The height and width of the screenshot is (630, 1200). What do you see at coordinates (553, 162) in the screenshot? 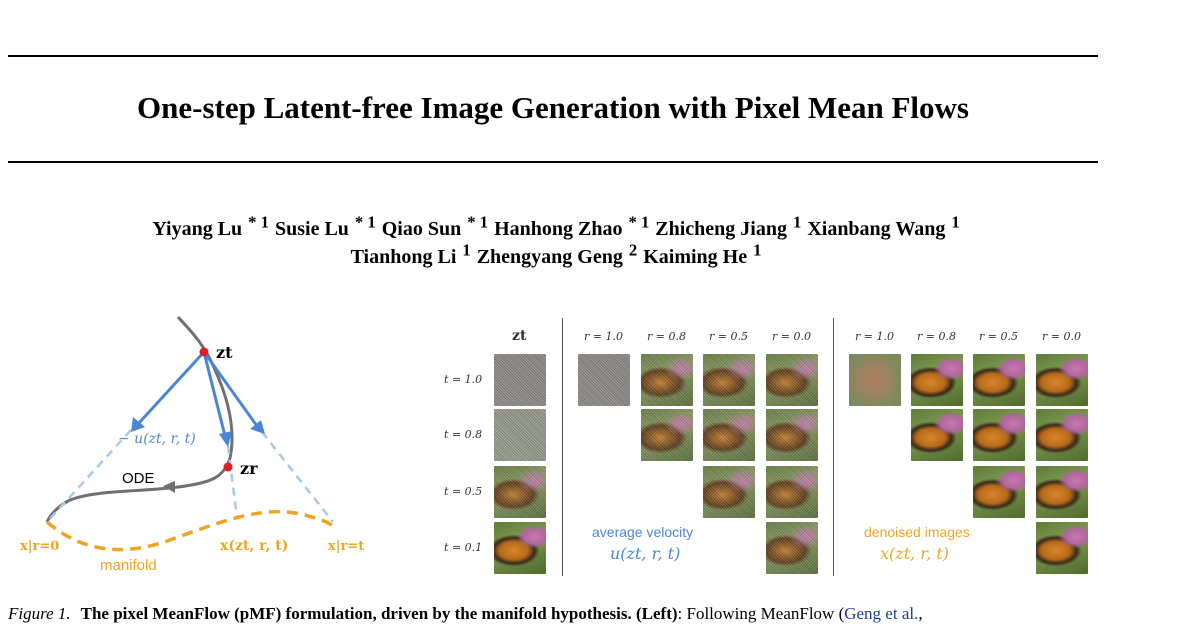
I see `bottom-rule` at bounding box center [553, 162].